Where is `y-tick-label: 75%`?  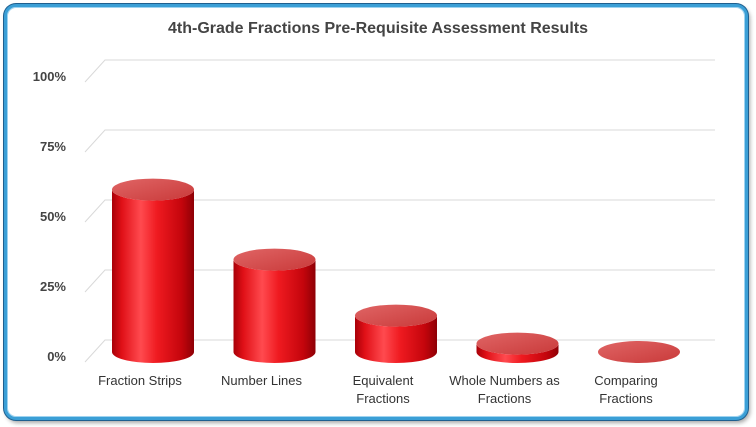
y-tick-label: 75% is located at coordinates (53, 146).